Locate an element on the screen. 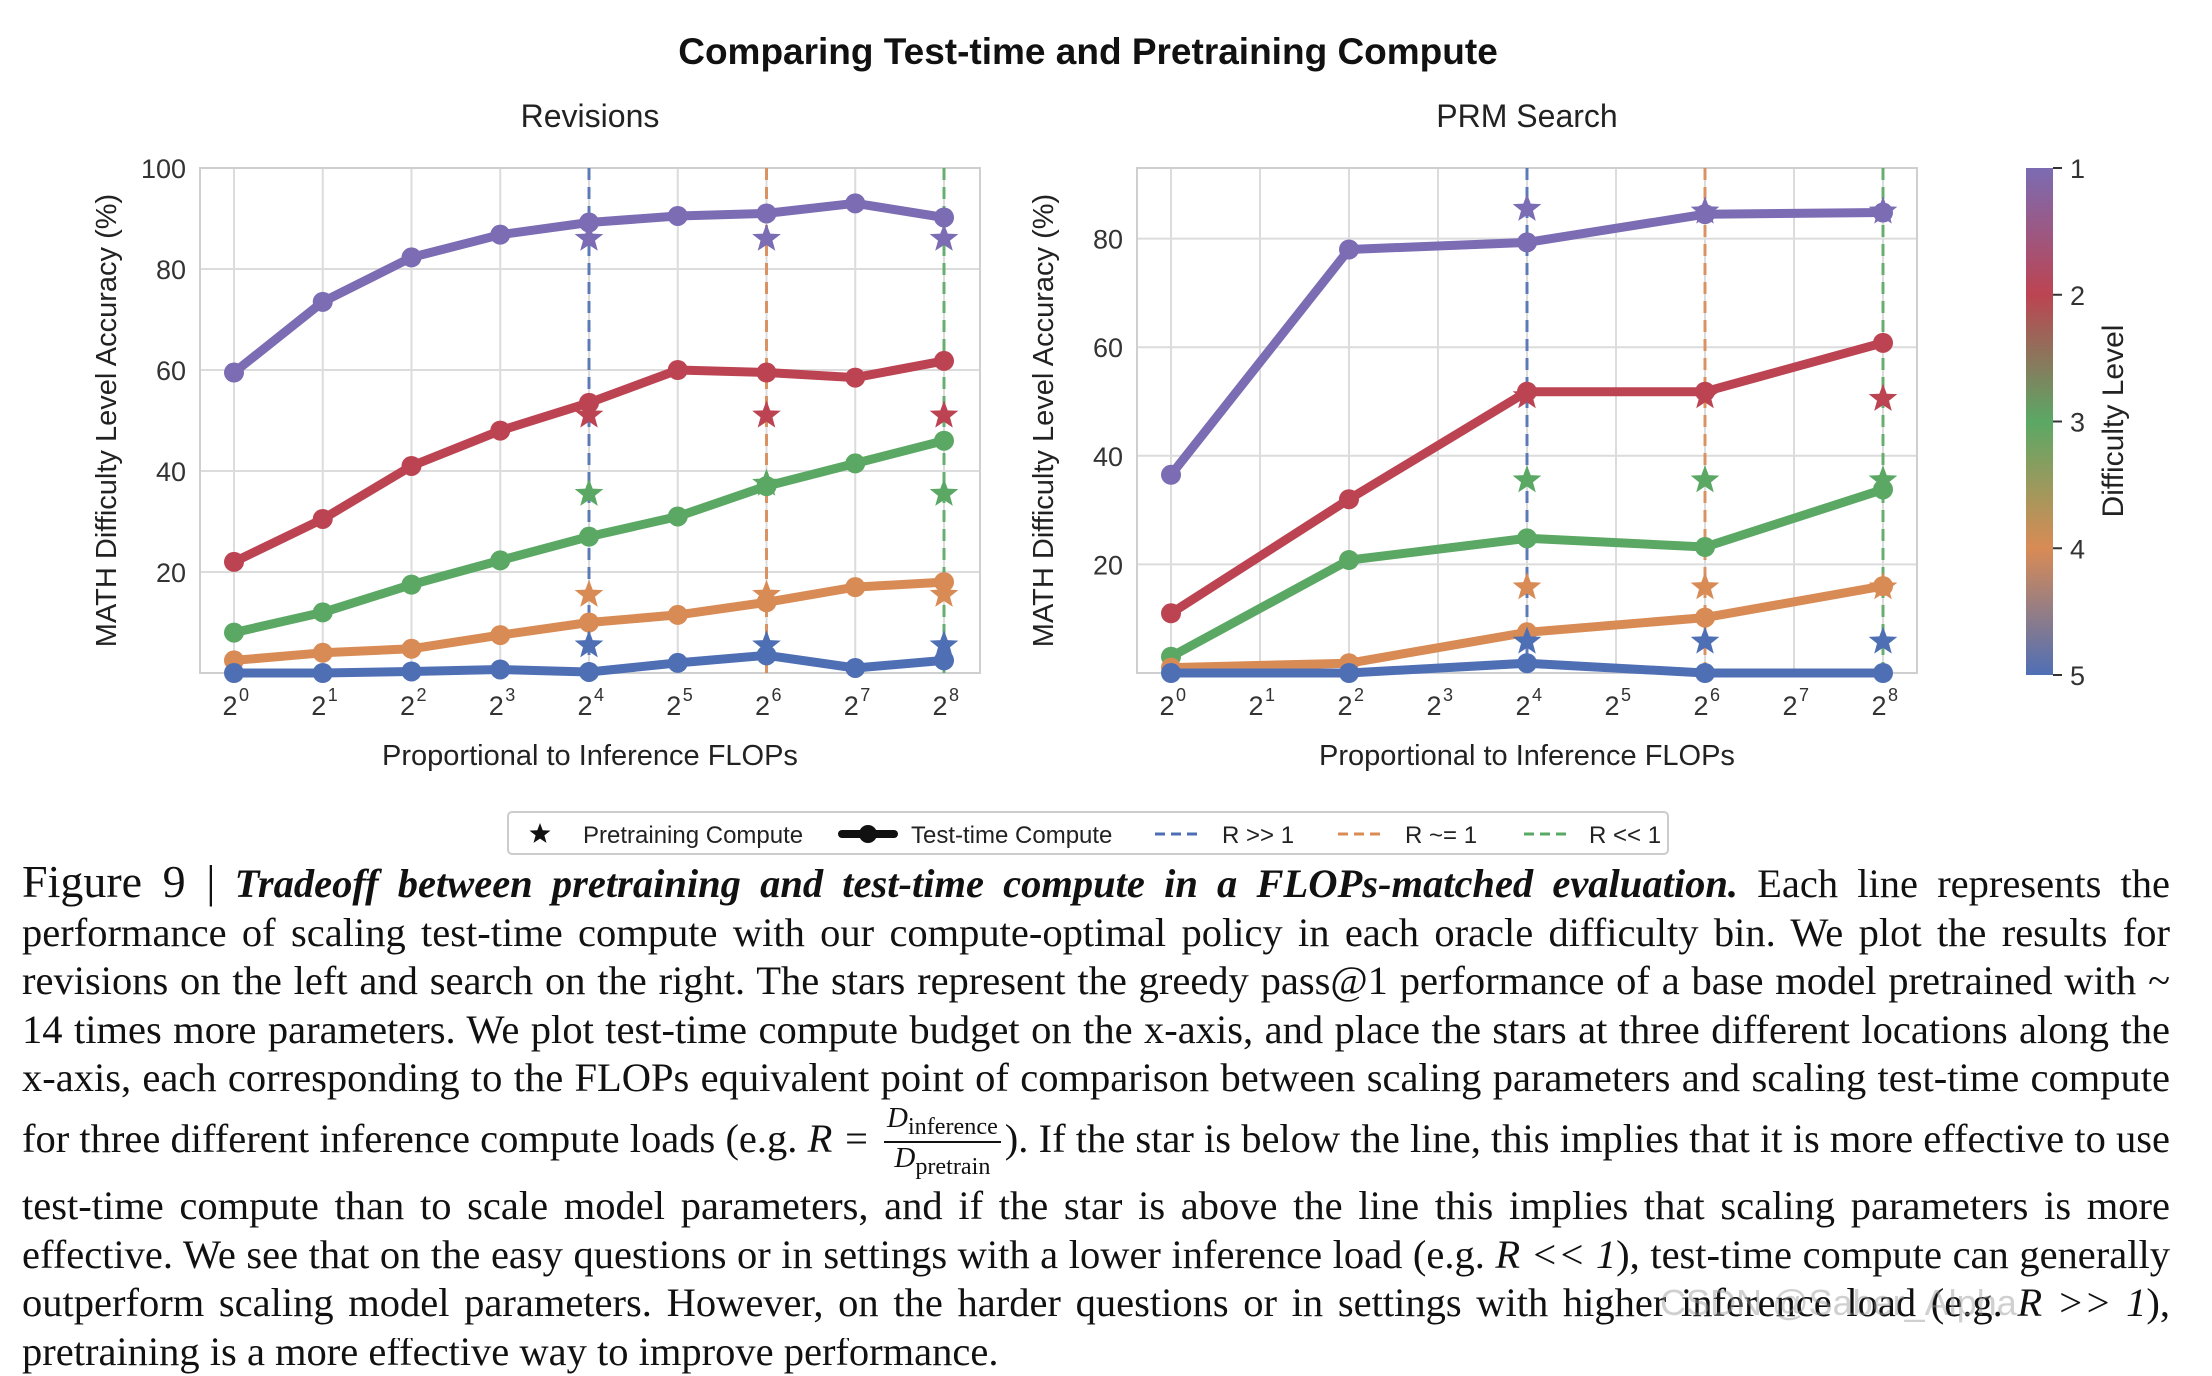  frac-num-sub: inference is located at coordinates (952, 1126).